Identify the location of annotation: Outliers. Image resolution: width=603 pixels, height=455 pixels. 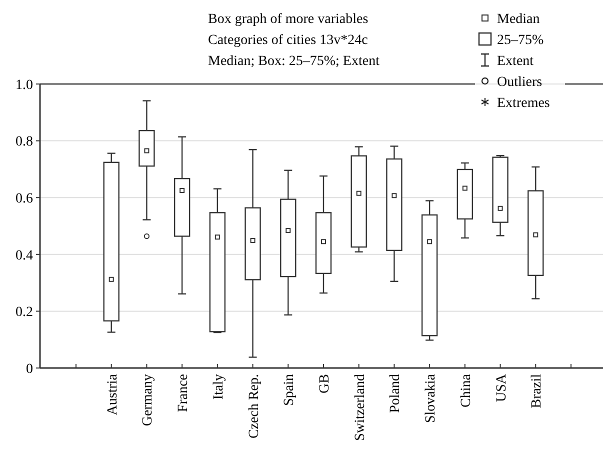
(519, 82).